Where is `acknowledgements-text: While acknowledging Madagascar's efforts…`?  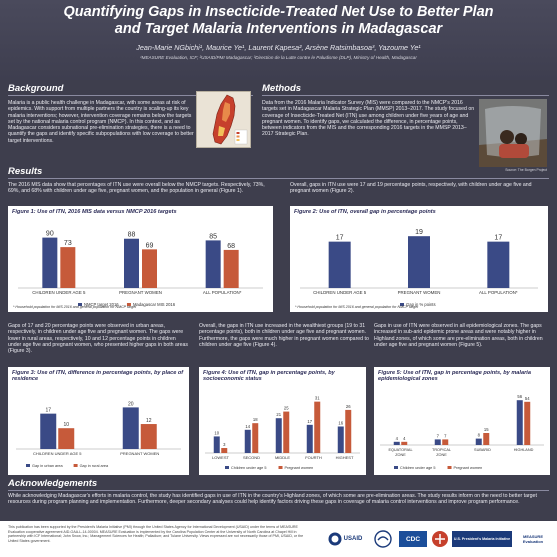
acknowledgements-text: While acknowledging Madagascar's efforts… is located at coordinates (278, 499).